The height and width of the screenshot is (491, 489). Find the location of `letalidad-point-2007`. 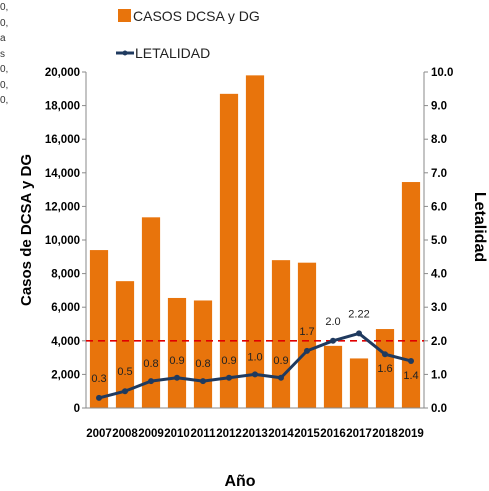

letalidad-point-2007 is located at coordinates (99, 397).